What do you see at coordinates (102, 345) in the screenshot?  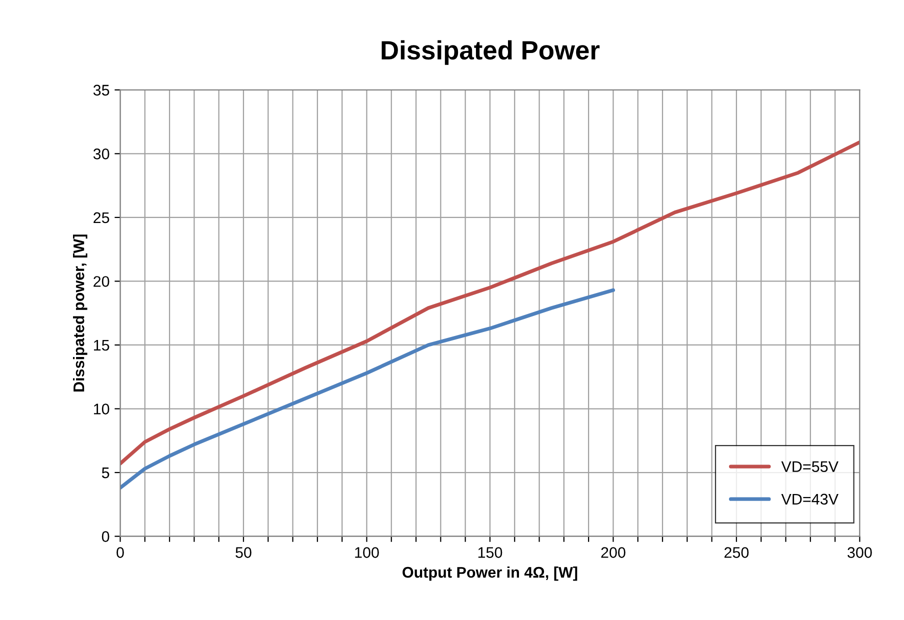 I see `y-tick-label: 15` at bounding box center [102, 345].